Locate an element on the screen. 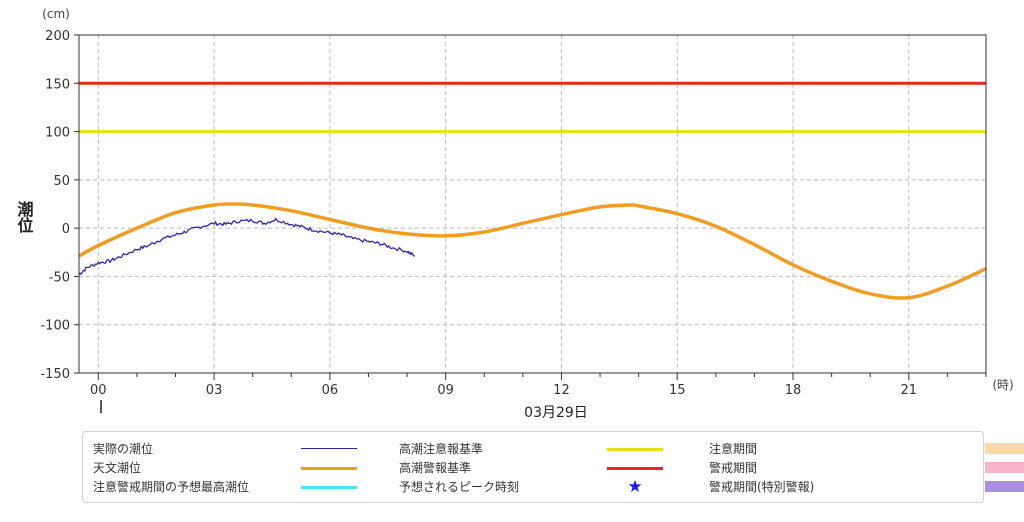 The height and width of the screenshot is (522, 1024). x-tick-label: 21 is located at coordinates (909, 390).